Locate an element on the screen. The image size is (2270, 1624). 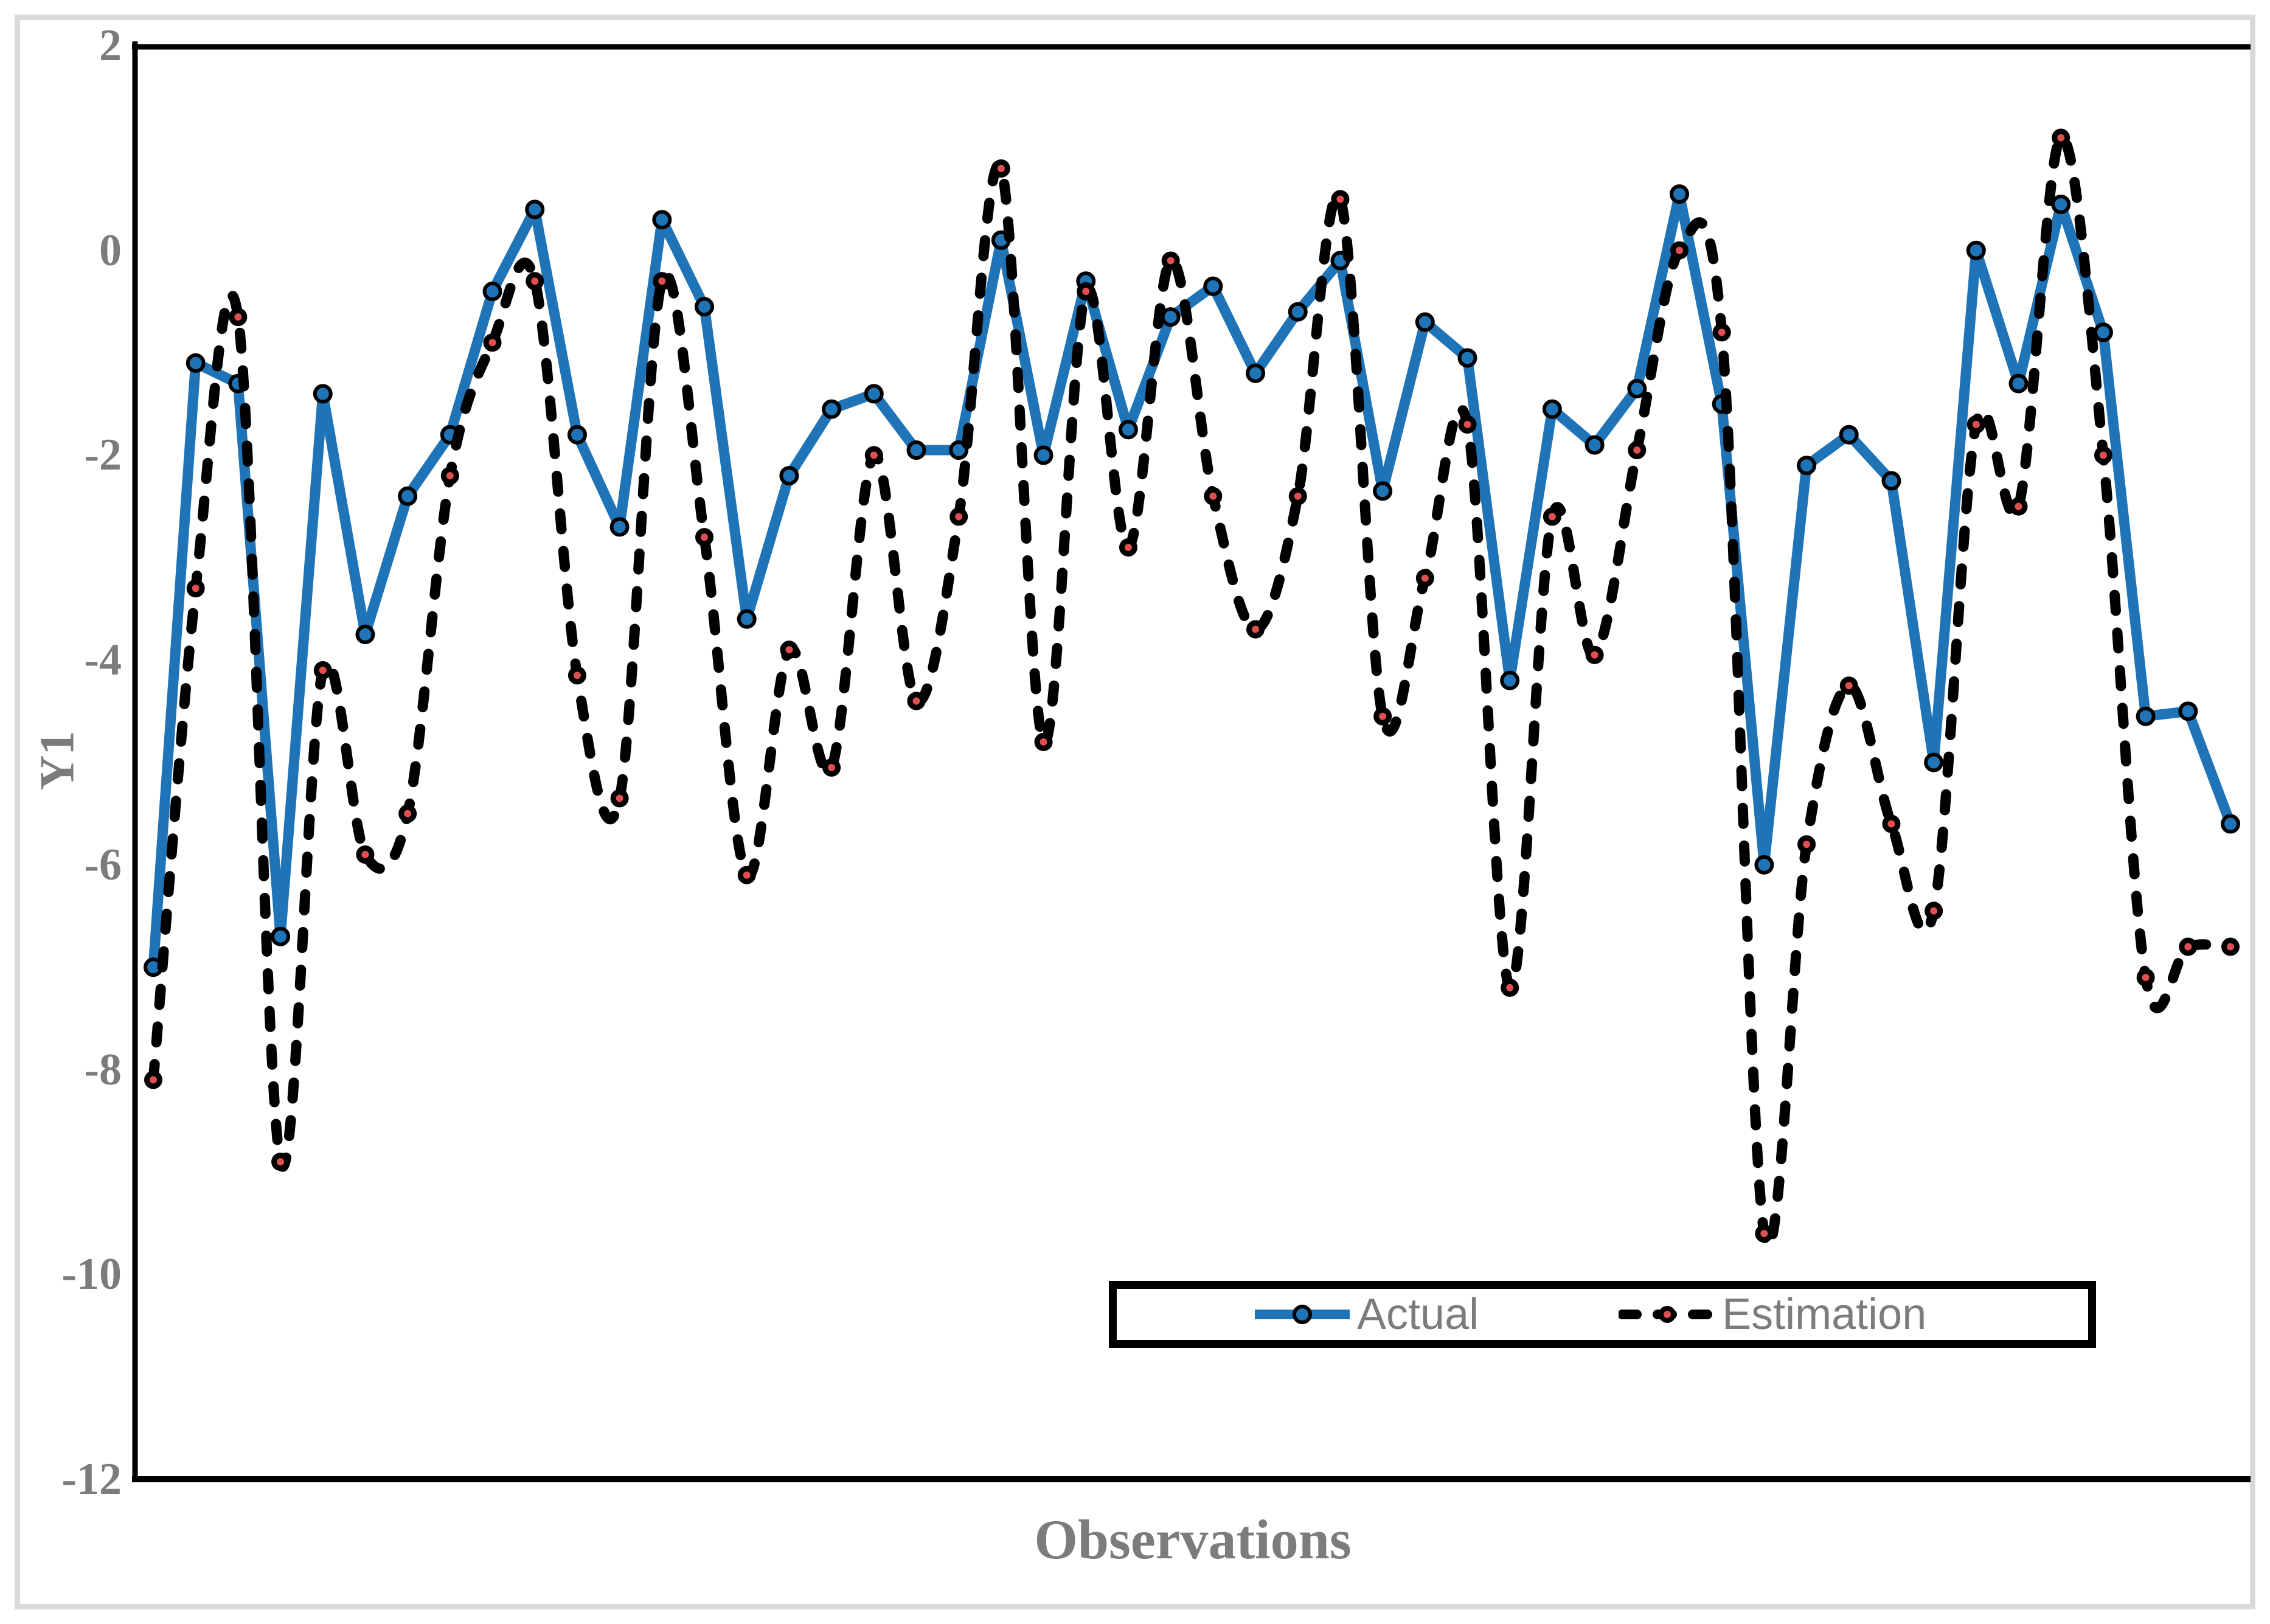
legend-label-actual: Actual is located at coordinates (1418, 1314).